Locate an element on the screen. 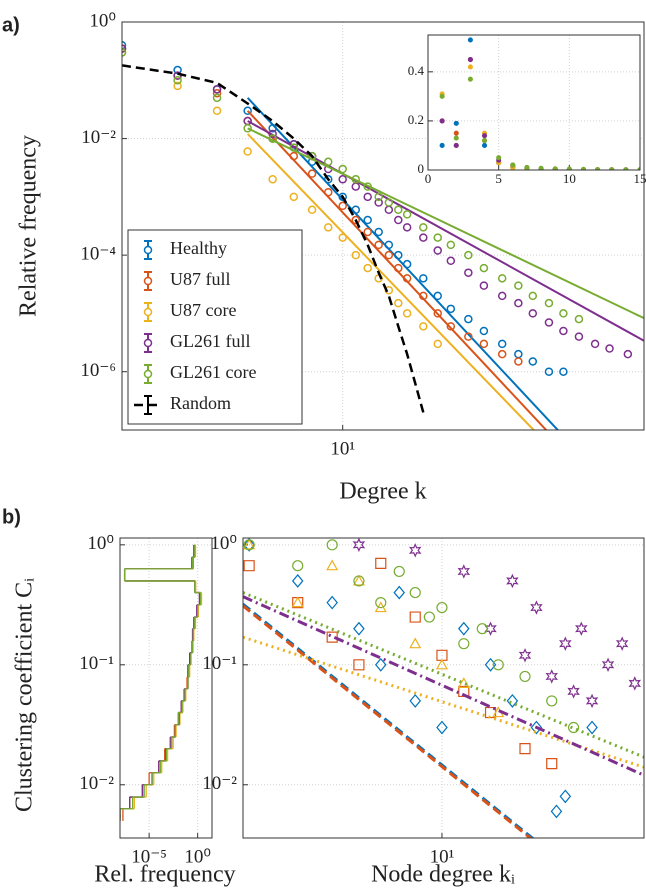 The image size is (646, 888). y-tick-label: 10⁻¹ is located at coordinates (96, 663).